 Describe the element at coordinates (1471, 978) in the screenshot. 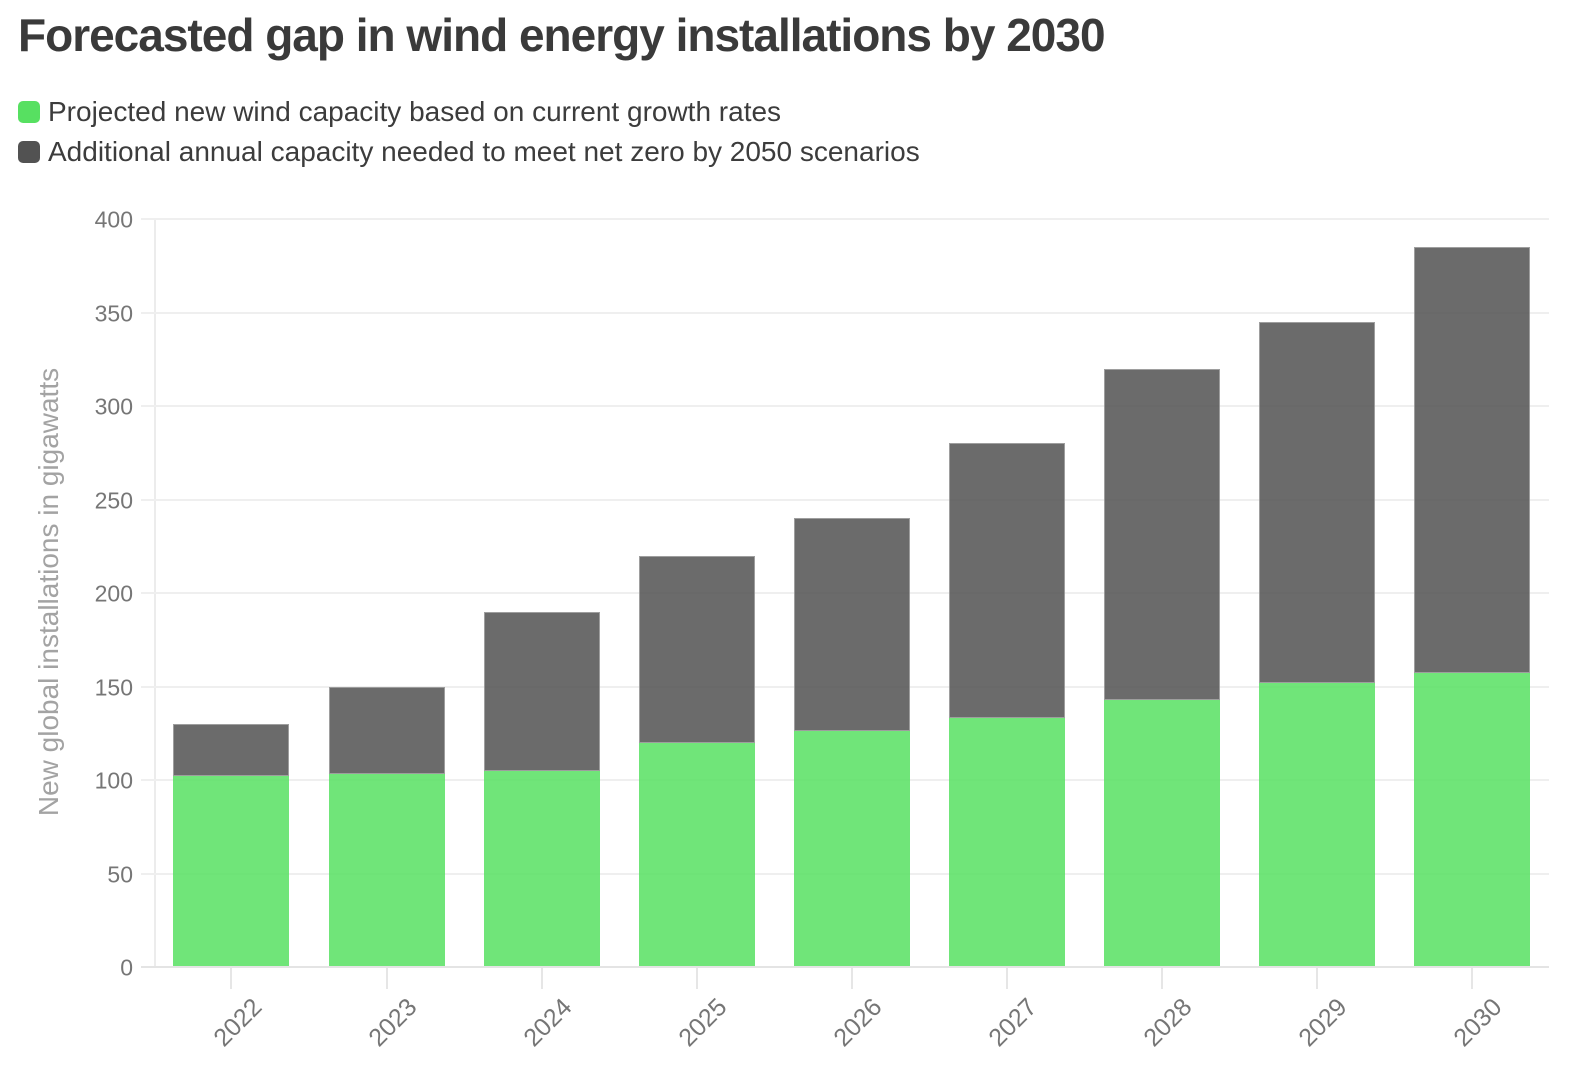

I see `x-axis-tick-2030` at that location.